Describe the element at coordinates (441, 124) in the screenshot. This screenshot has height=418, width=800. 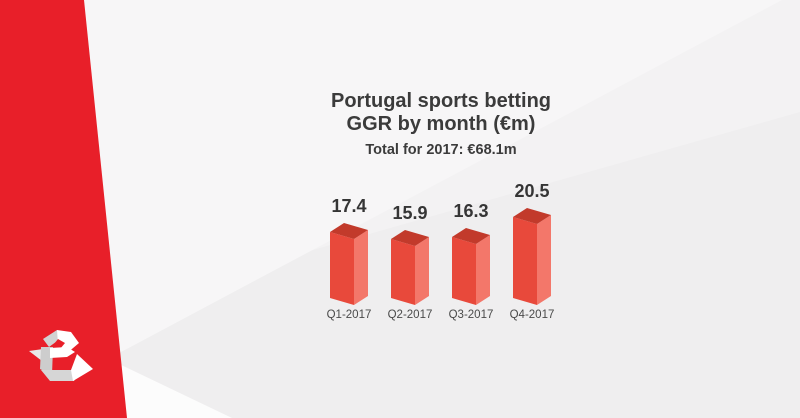
I see `chart-title-line2: GGR by month (€m)` at that location.